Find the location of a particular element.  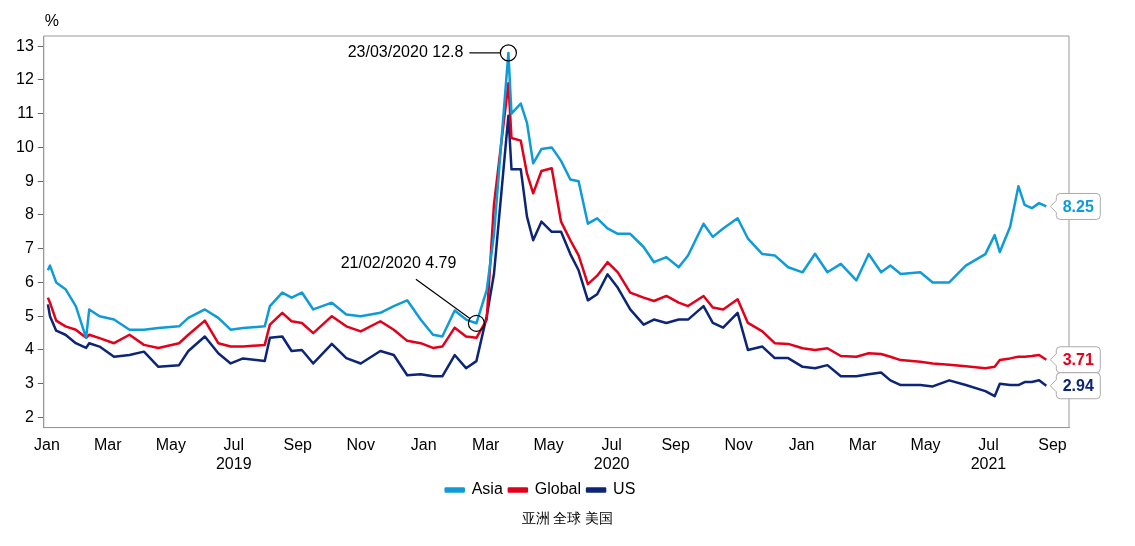

y-tick-label: 11 is located at coordinates (25, 113).